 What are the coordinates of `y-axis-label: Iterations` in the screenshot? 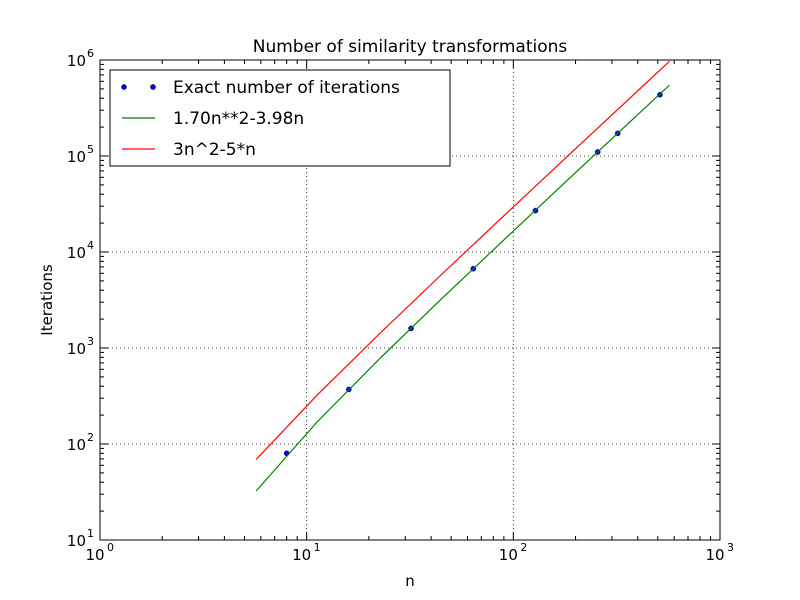 It's located at (47, 300).